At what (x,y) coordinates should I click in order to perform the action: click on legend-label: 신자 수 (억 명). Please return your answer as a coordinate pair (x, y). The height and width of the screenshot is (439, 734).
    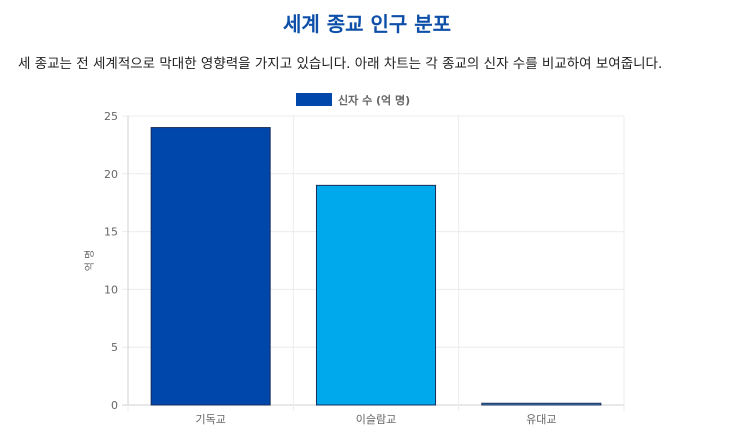
    Looking at the image, I should click on (374, 100).